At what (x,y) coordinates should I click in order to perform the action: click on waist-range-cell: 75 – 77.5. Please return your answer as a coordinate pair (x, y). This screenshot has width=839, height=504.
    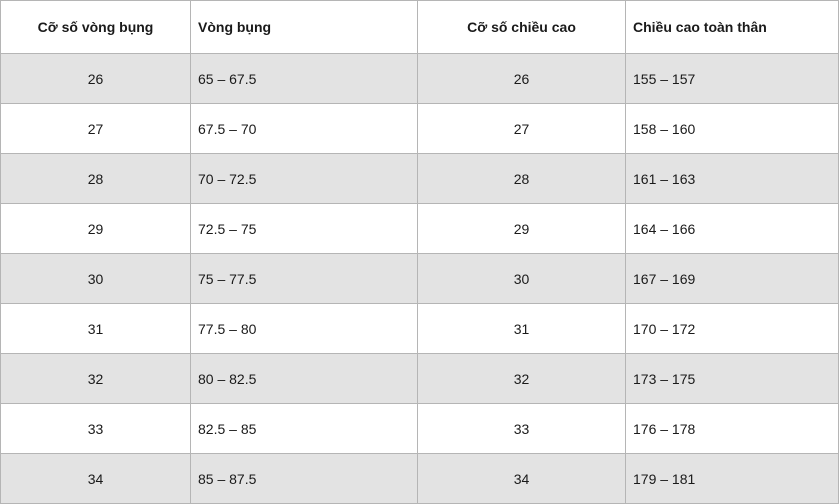
    Looking at the image, I should click on (304, 278).